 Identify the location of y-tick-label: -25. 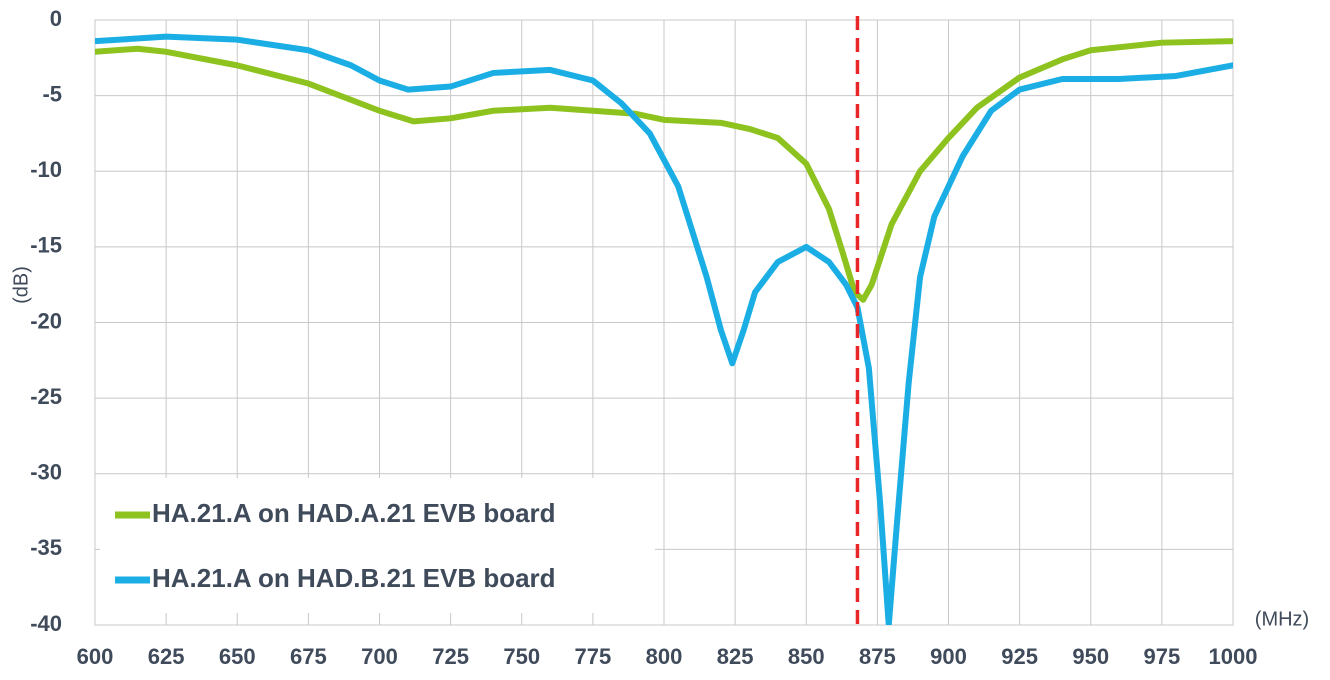
(46, 396).